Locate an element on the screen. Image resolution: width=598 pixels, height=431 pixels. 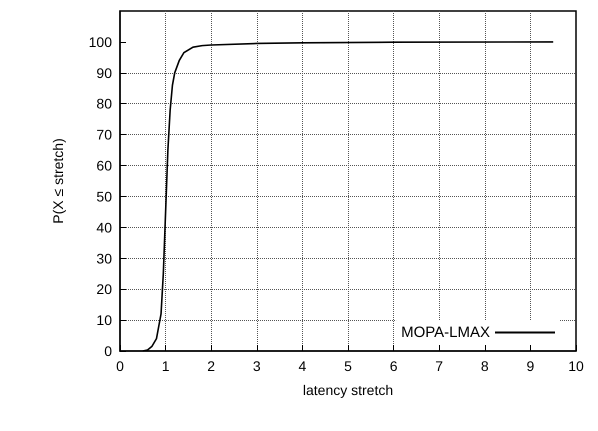
x-tick-label: 2 is located at coordinates (211, 366).